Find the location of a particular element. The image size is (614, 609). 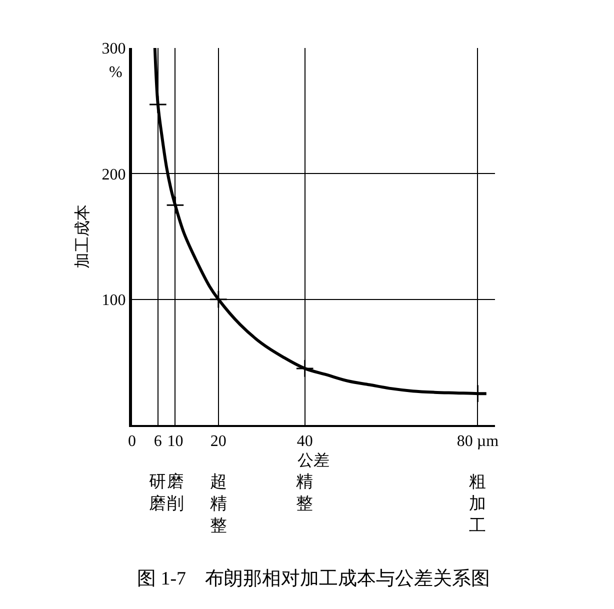

y-tick-label: 200 is located at coordinates (114, 175).